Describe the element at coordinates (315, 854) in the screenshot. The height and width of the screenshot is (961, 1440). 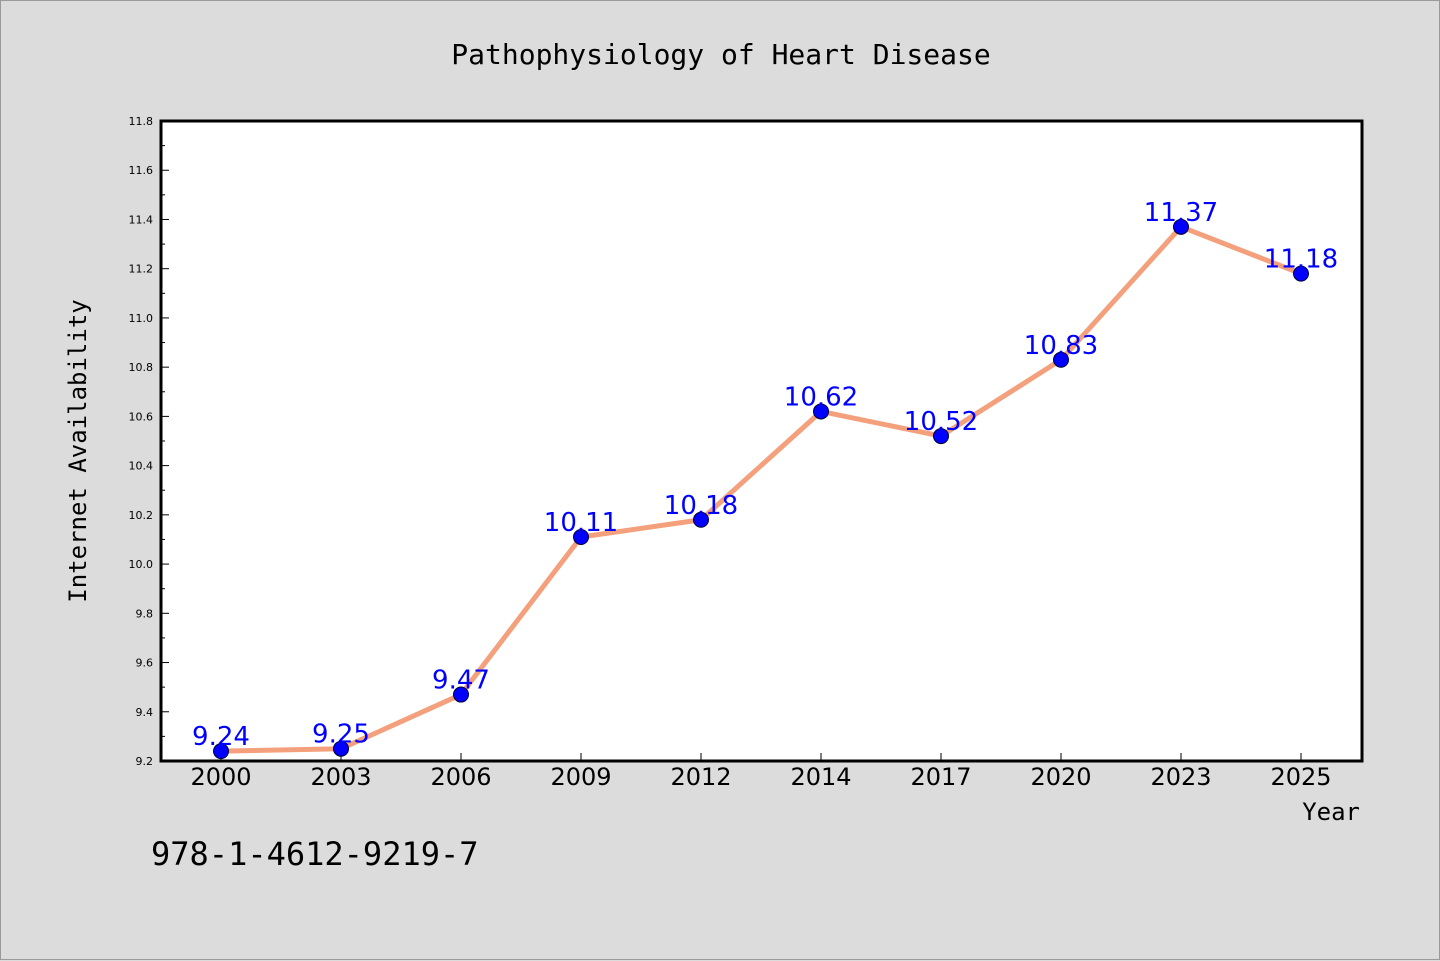
I see `isbn-text: 978-1-4612-9219-7` at that location.